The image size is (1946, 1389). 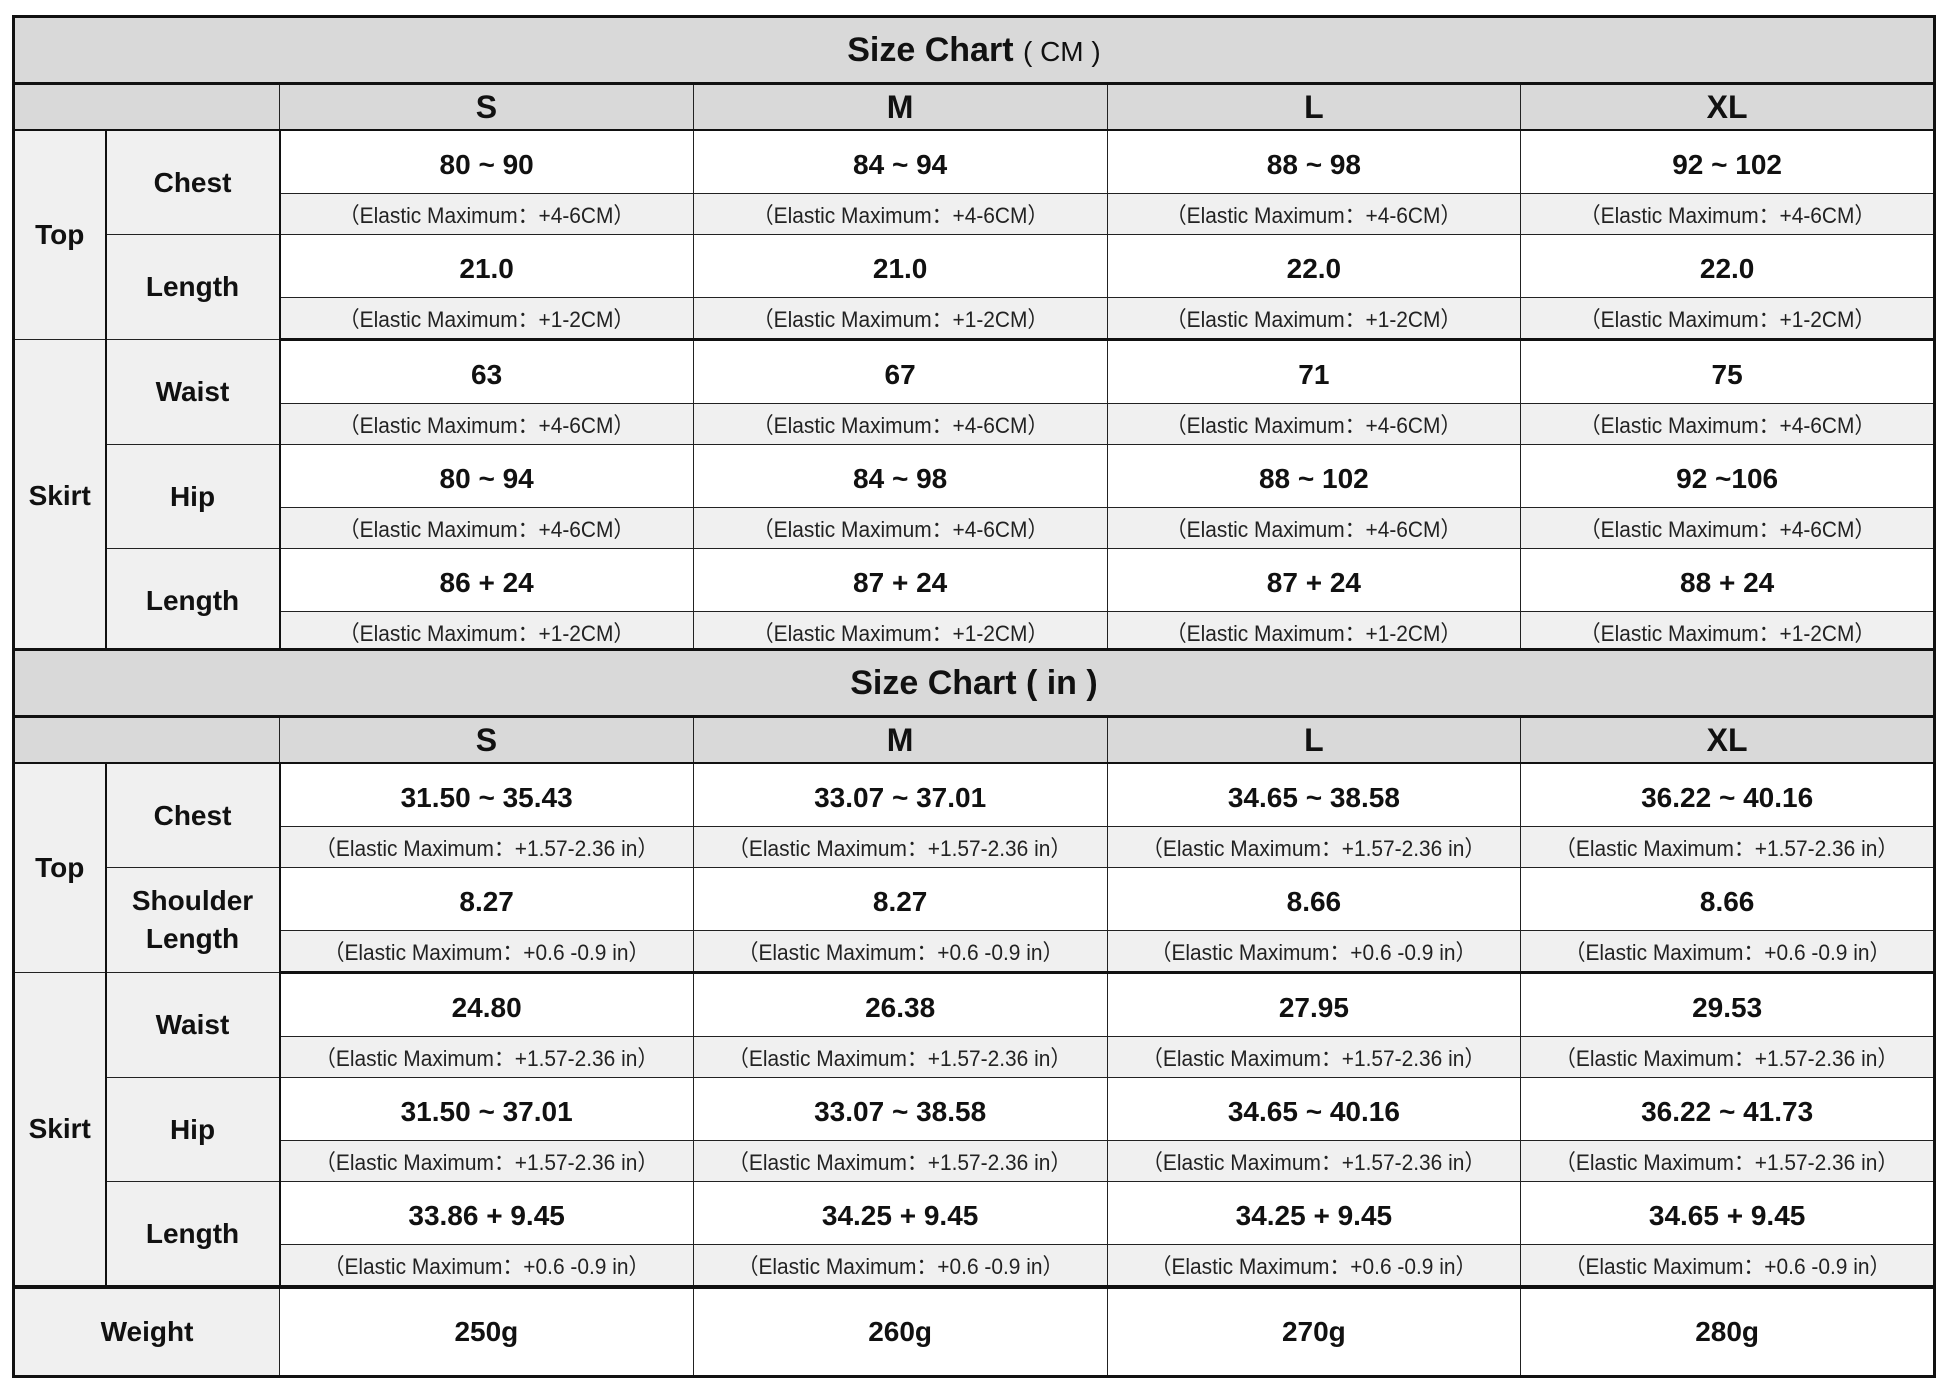 I want to click on weight-table: Weight 250g 260g 270g 280g, so click(x=974, y=1332).